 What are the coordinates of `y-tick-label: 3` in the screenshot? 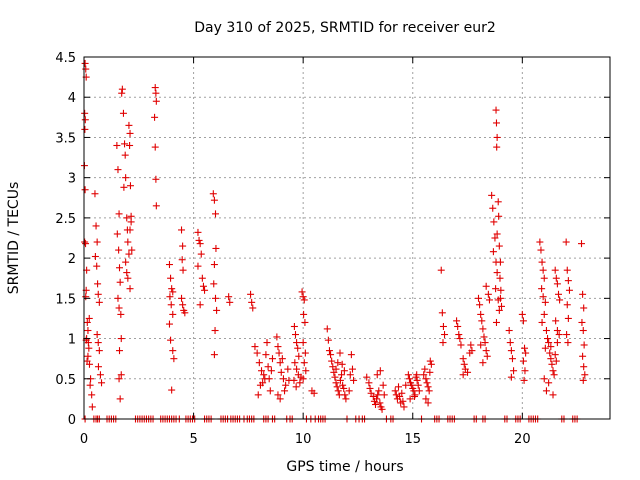 It's located at (72, 179).